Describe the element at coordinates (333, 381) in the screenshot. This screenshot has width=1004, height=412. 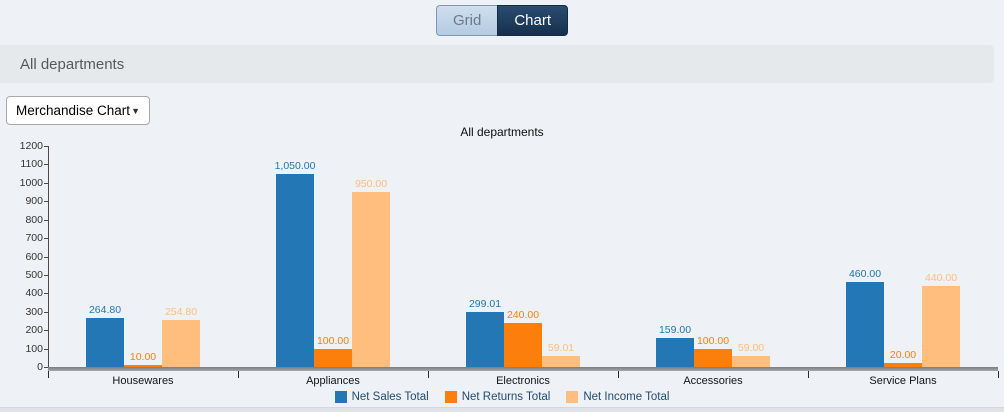
I see `category-label: Appliances` at that location.